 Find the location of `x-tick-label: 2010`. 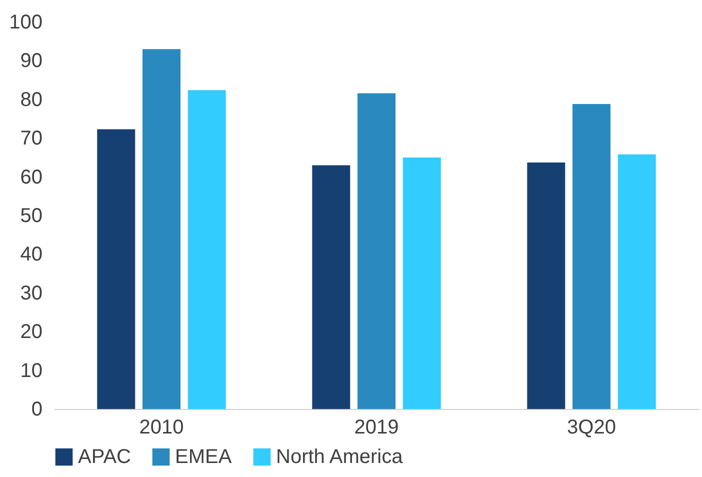

x-tick-label: 2010 is located at coordinates (161, 427).